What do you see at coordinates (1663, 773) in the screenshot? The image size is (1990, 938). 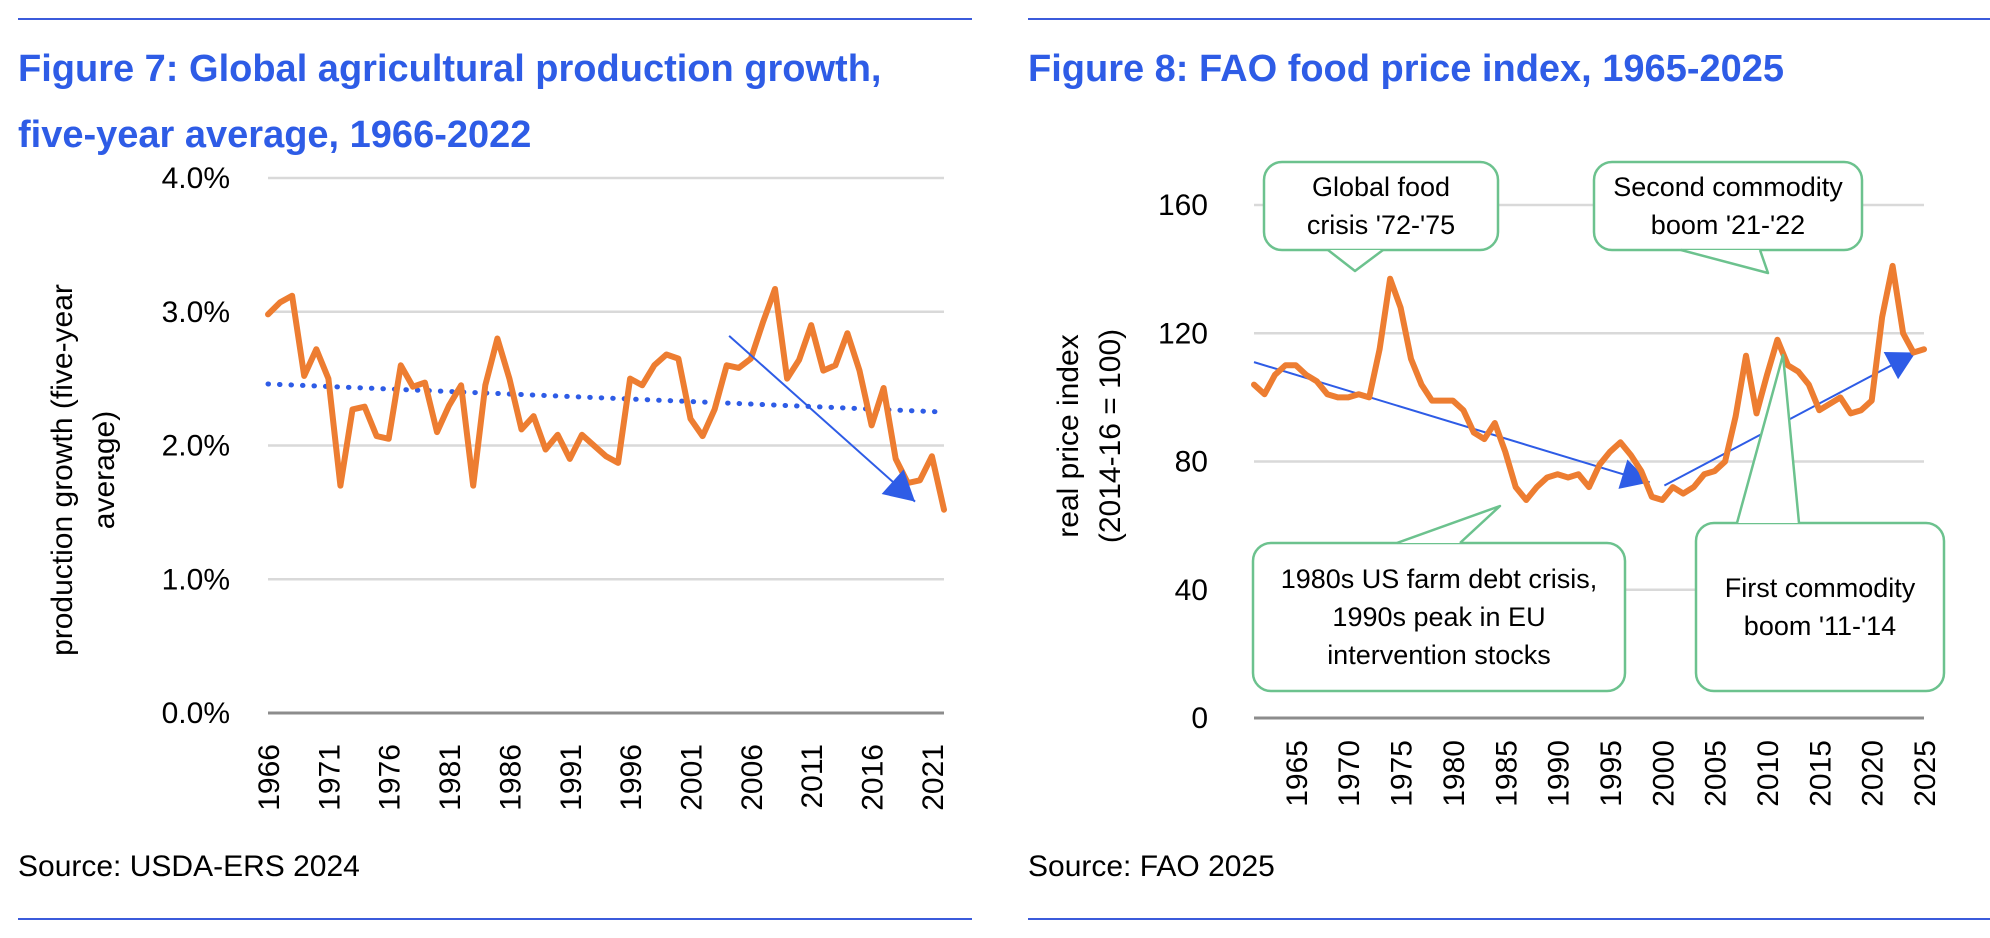 I see `x-tick-label: 2000` at bounding box center [1663, 773].